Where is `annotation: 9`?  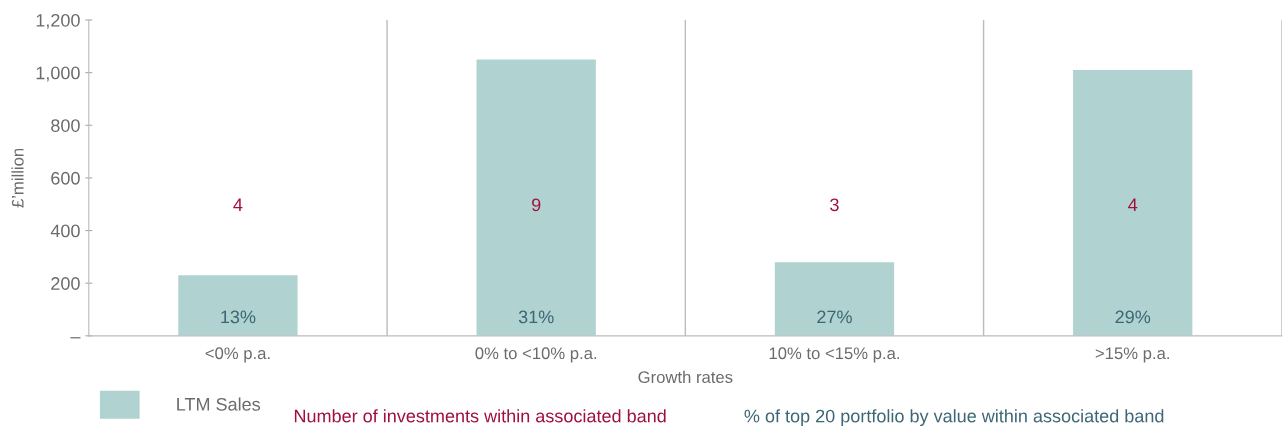 annotation: 9 is located at coordinates (536, 205).